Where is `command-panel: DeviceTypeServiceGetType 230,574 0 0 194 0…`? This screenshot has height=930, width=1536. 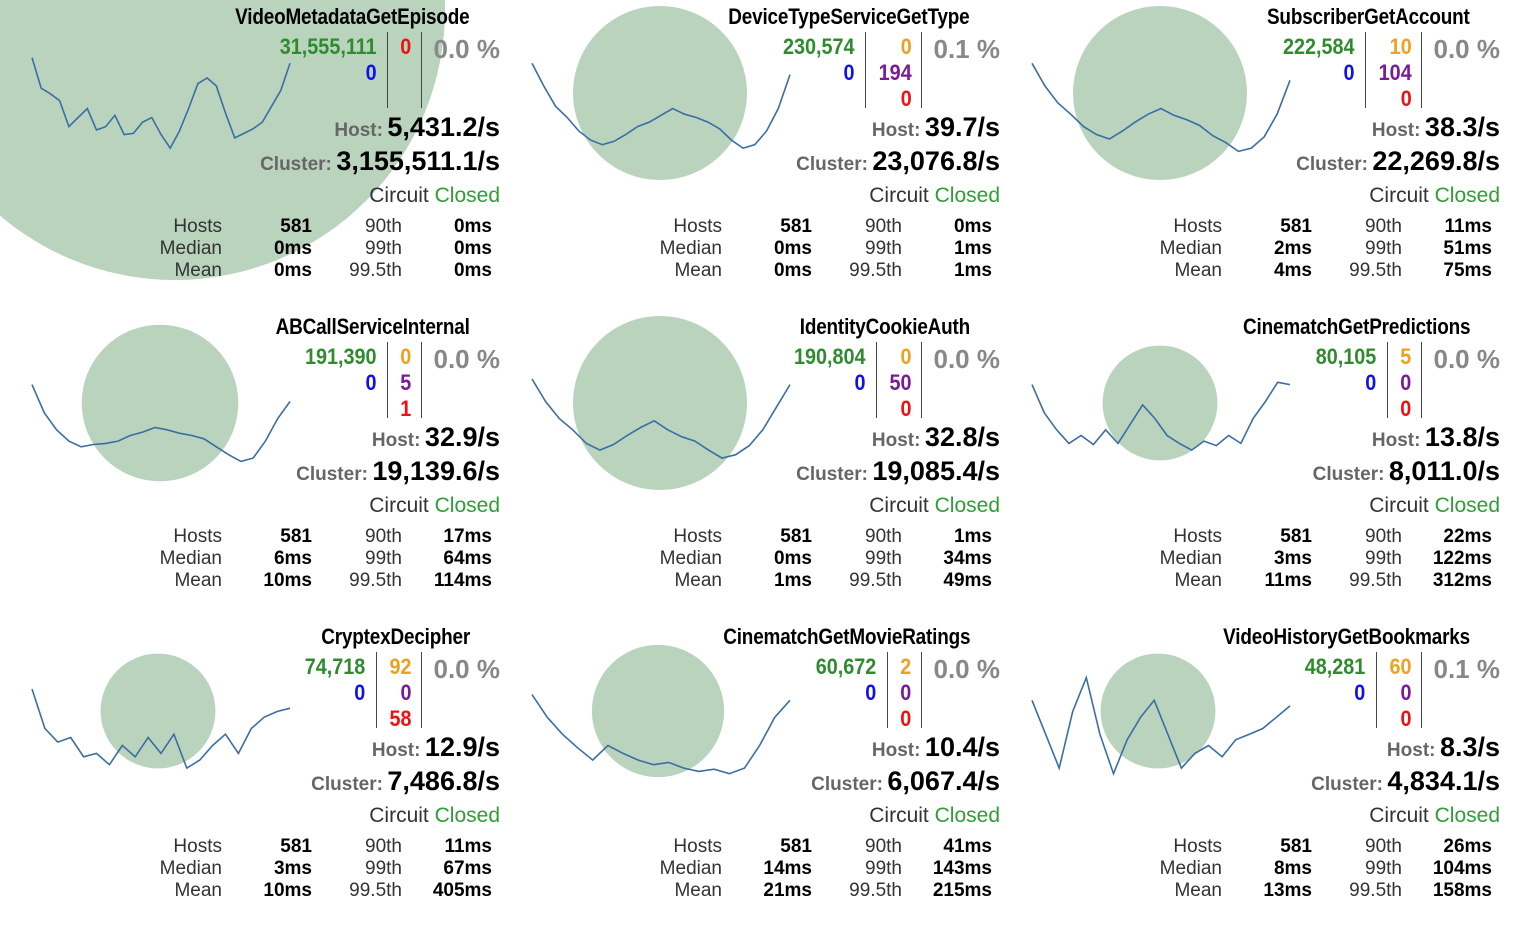 command-panel: DeviceTypeServiceGetType 230,574 0 0 194 0… is located at coordinates (750, 155).